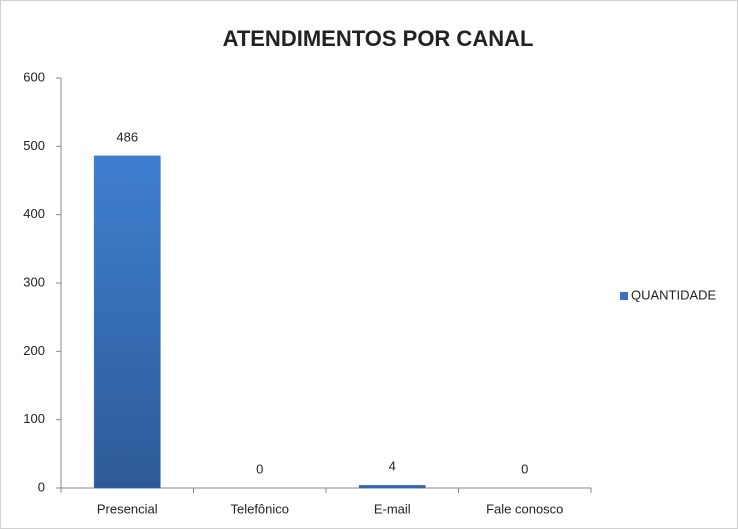 Image resolution: width=738 pixels, height=529 pixels. What do you see at coordinates (34, 418) in the screenshot?
I see `y-tick-label: 100` at bounding box center [34, 418].